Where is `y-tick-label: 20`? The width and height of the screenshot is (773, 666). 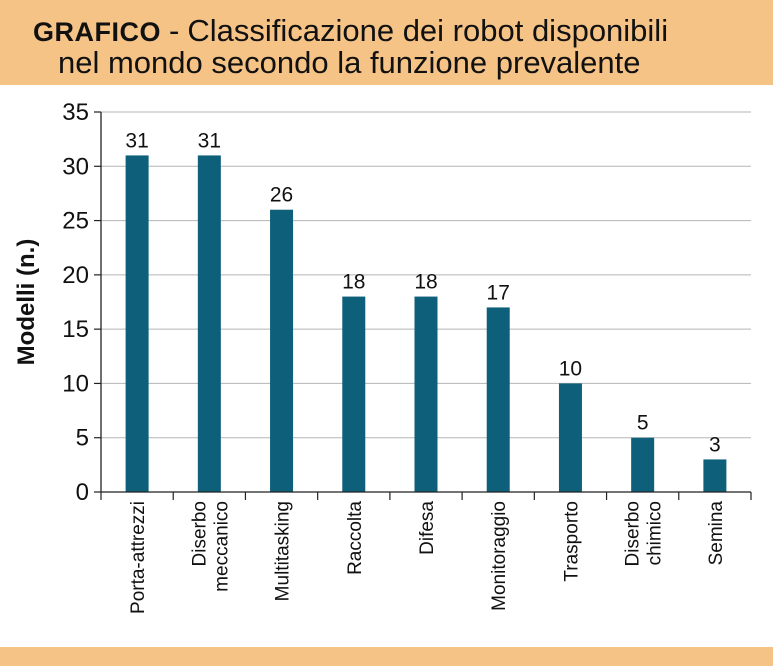 y-tick-label: 20 is located at coordinates (75, 275).